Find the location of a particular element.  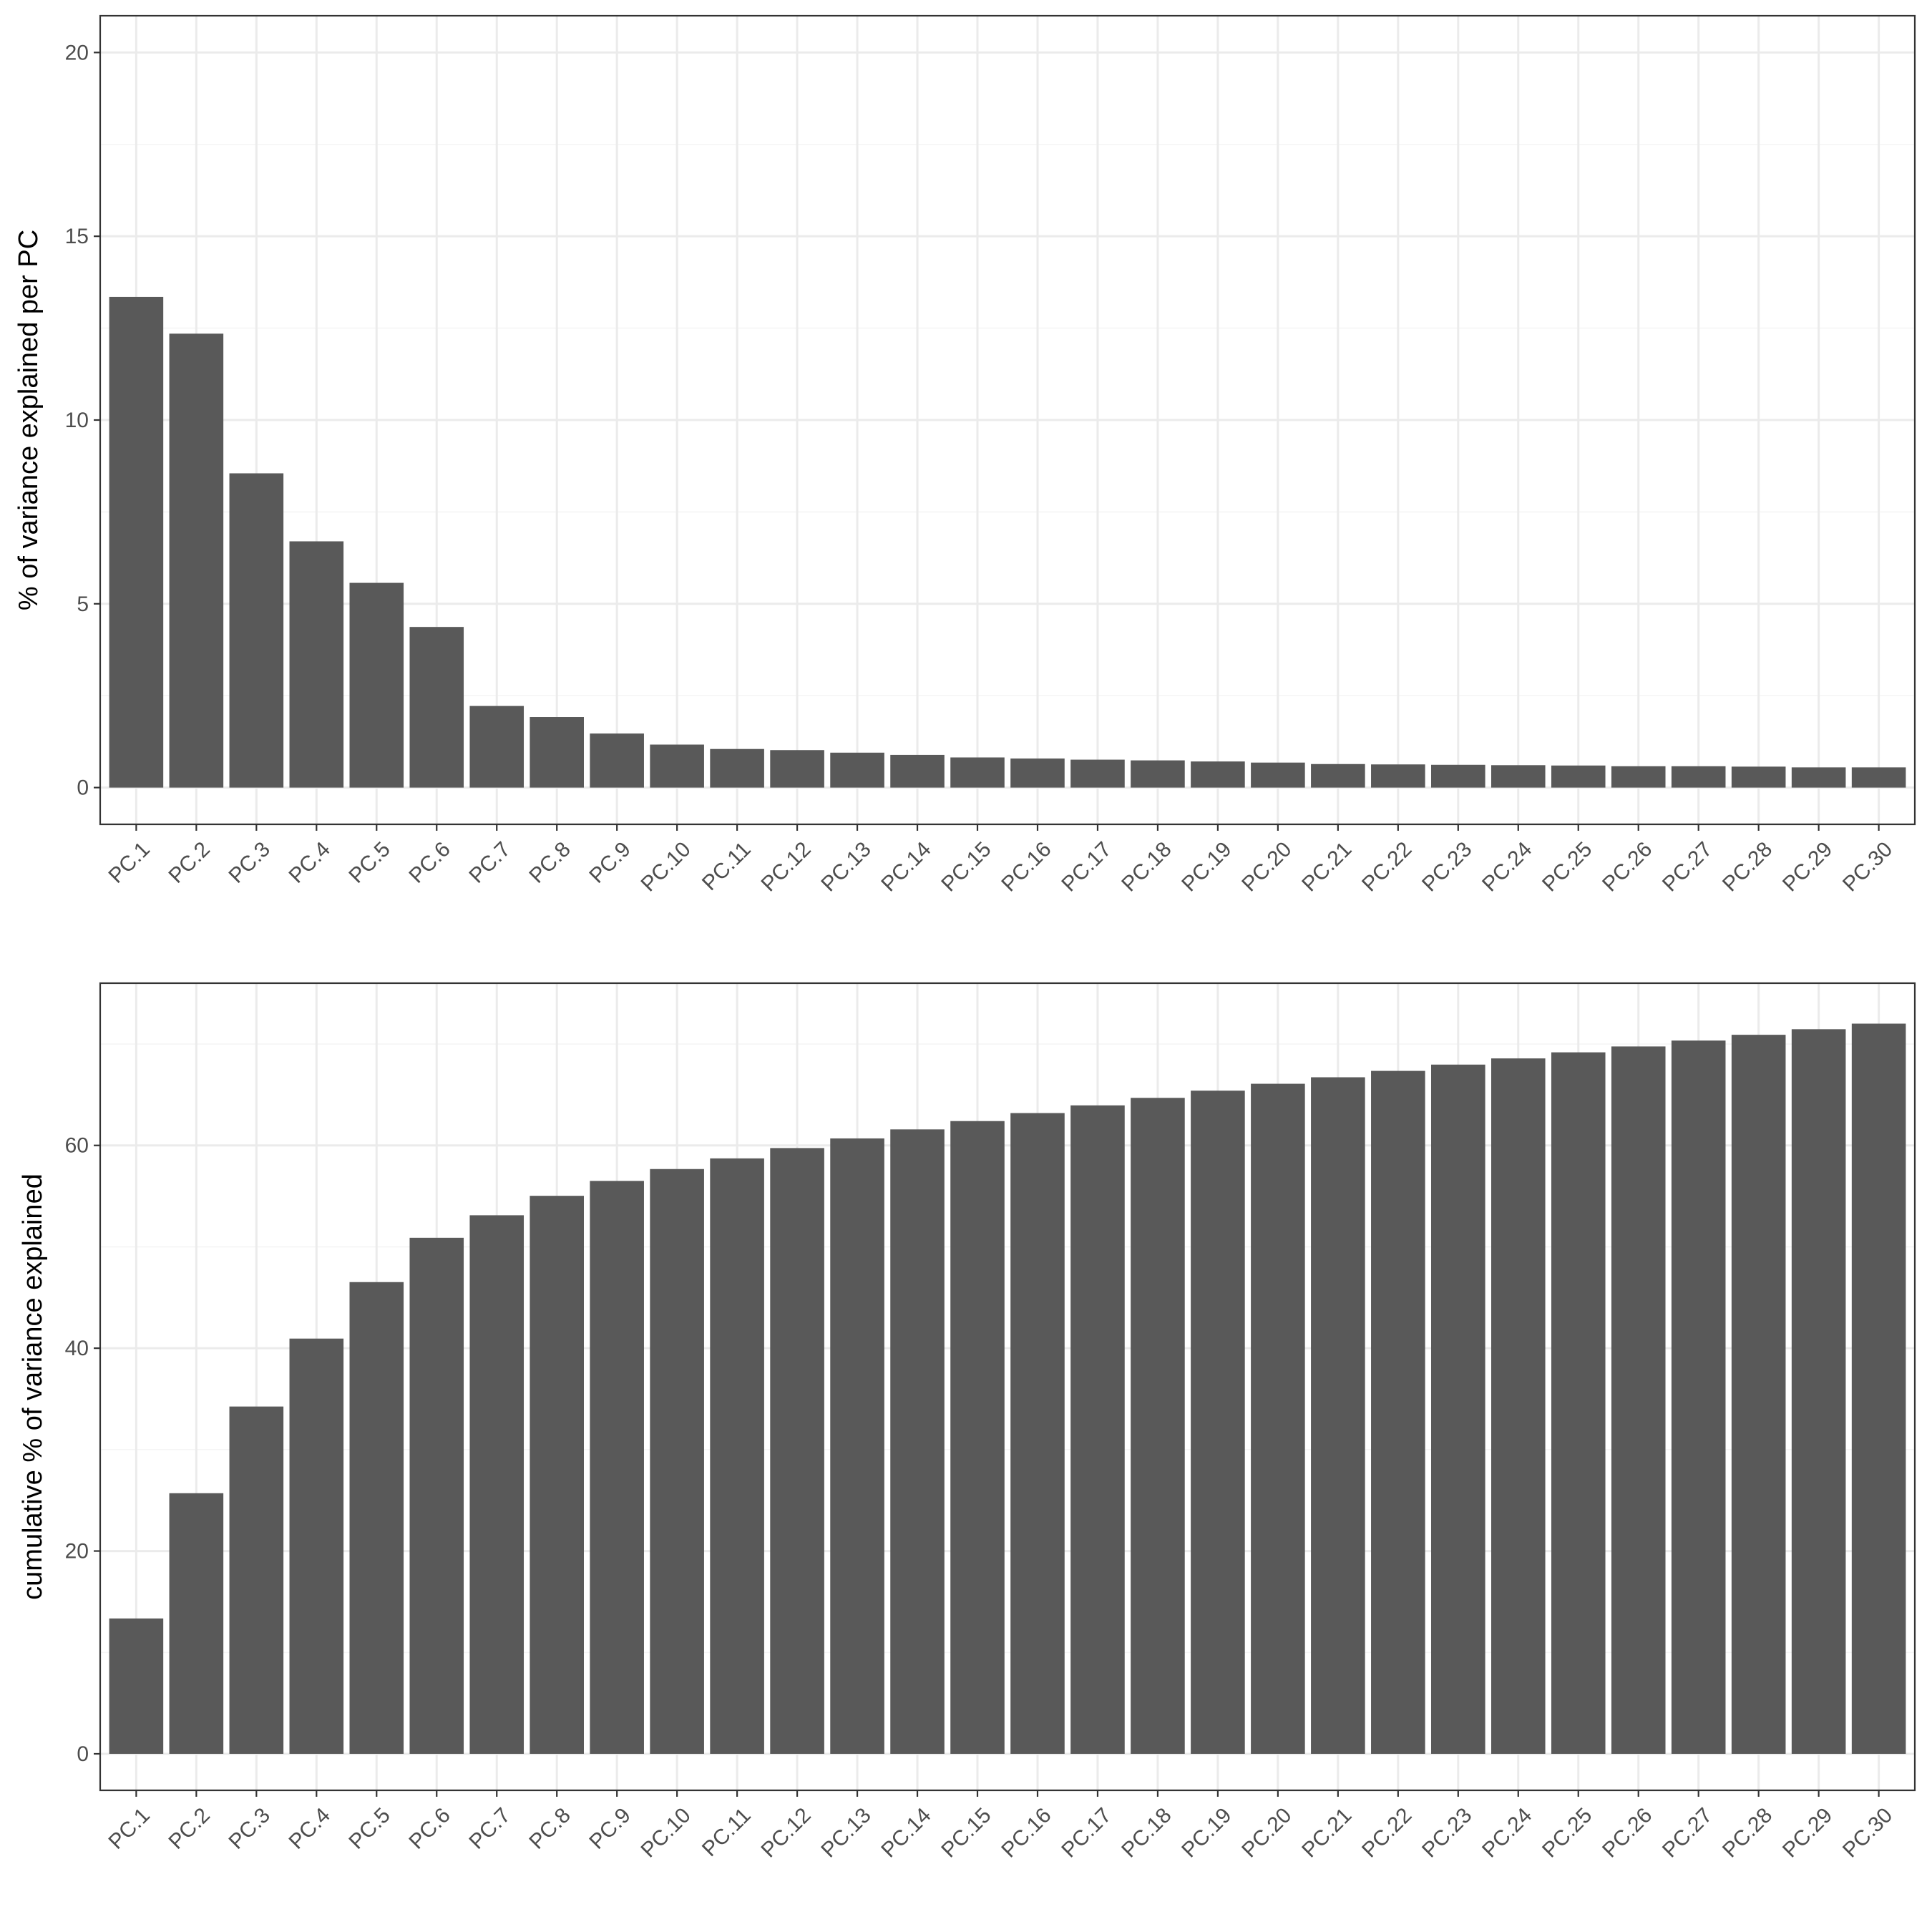

bar-PC.13 is located at coordinates (857, 1446).